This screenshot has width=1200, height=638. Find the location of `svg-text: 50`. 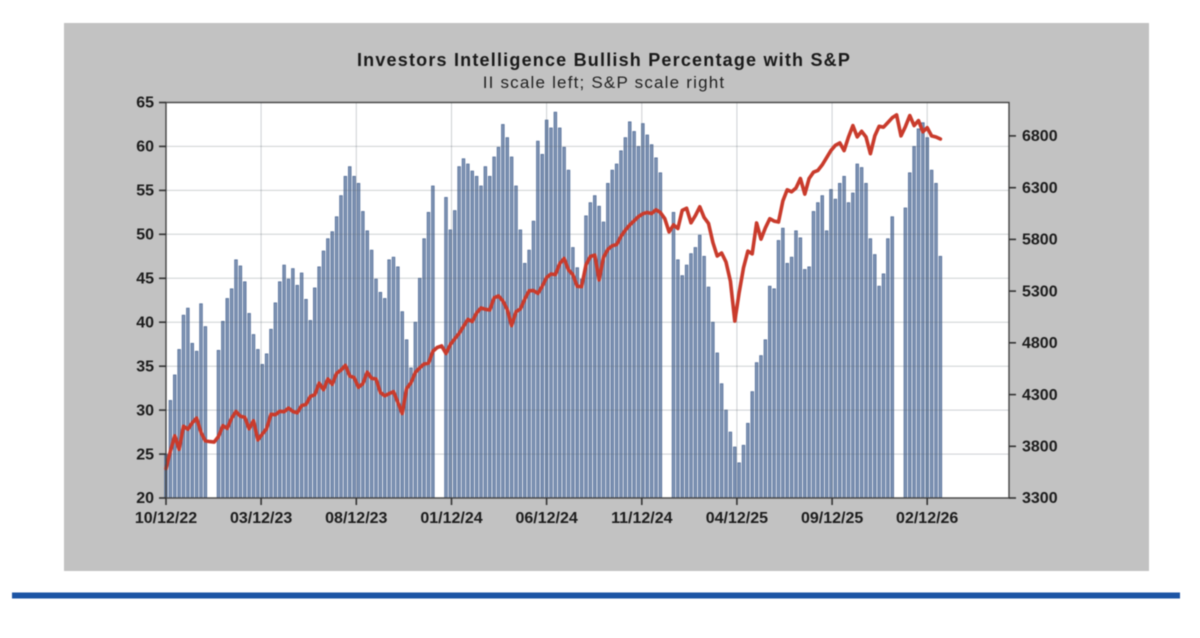

svg-text: 50 is located at coordinates (145, 235).